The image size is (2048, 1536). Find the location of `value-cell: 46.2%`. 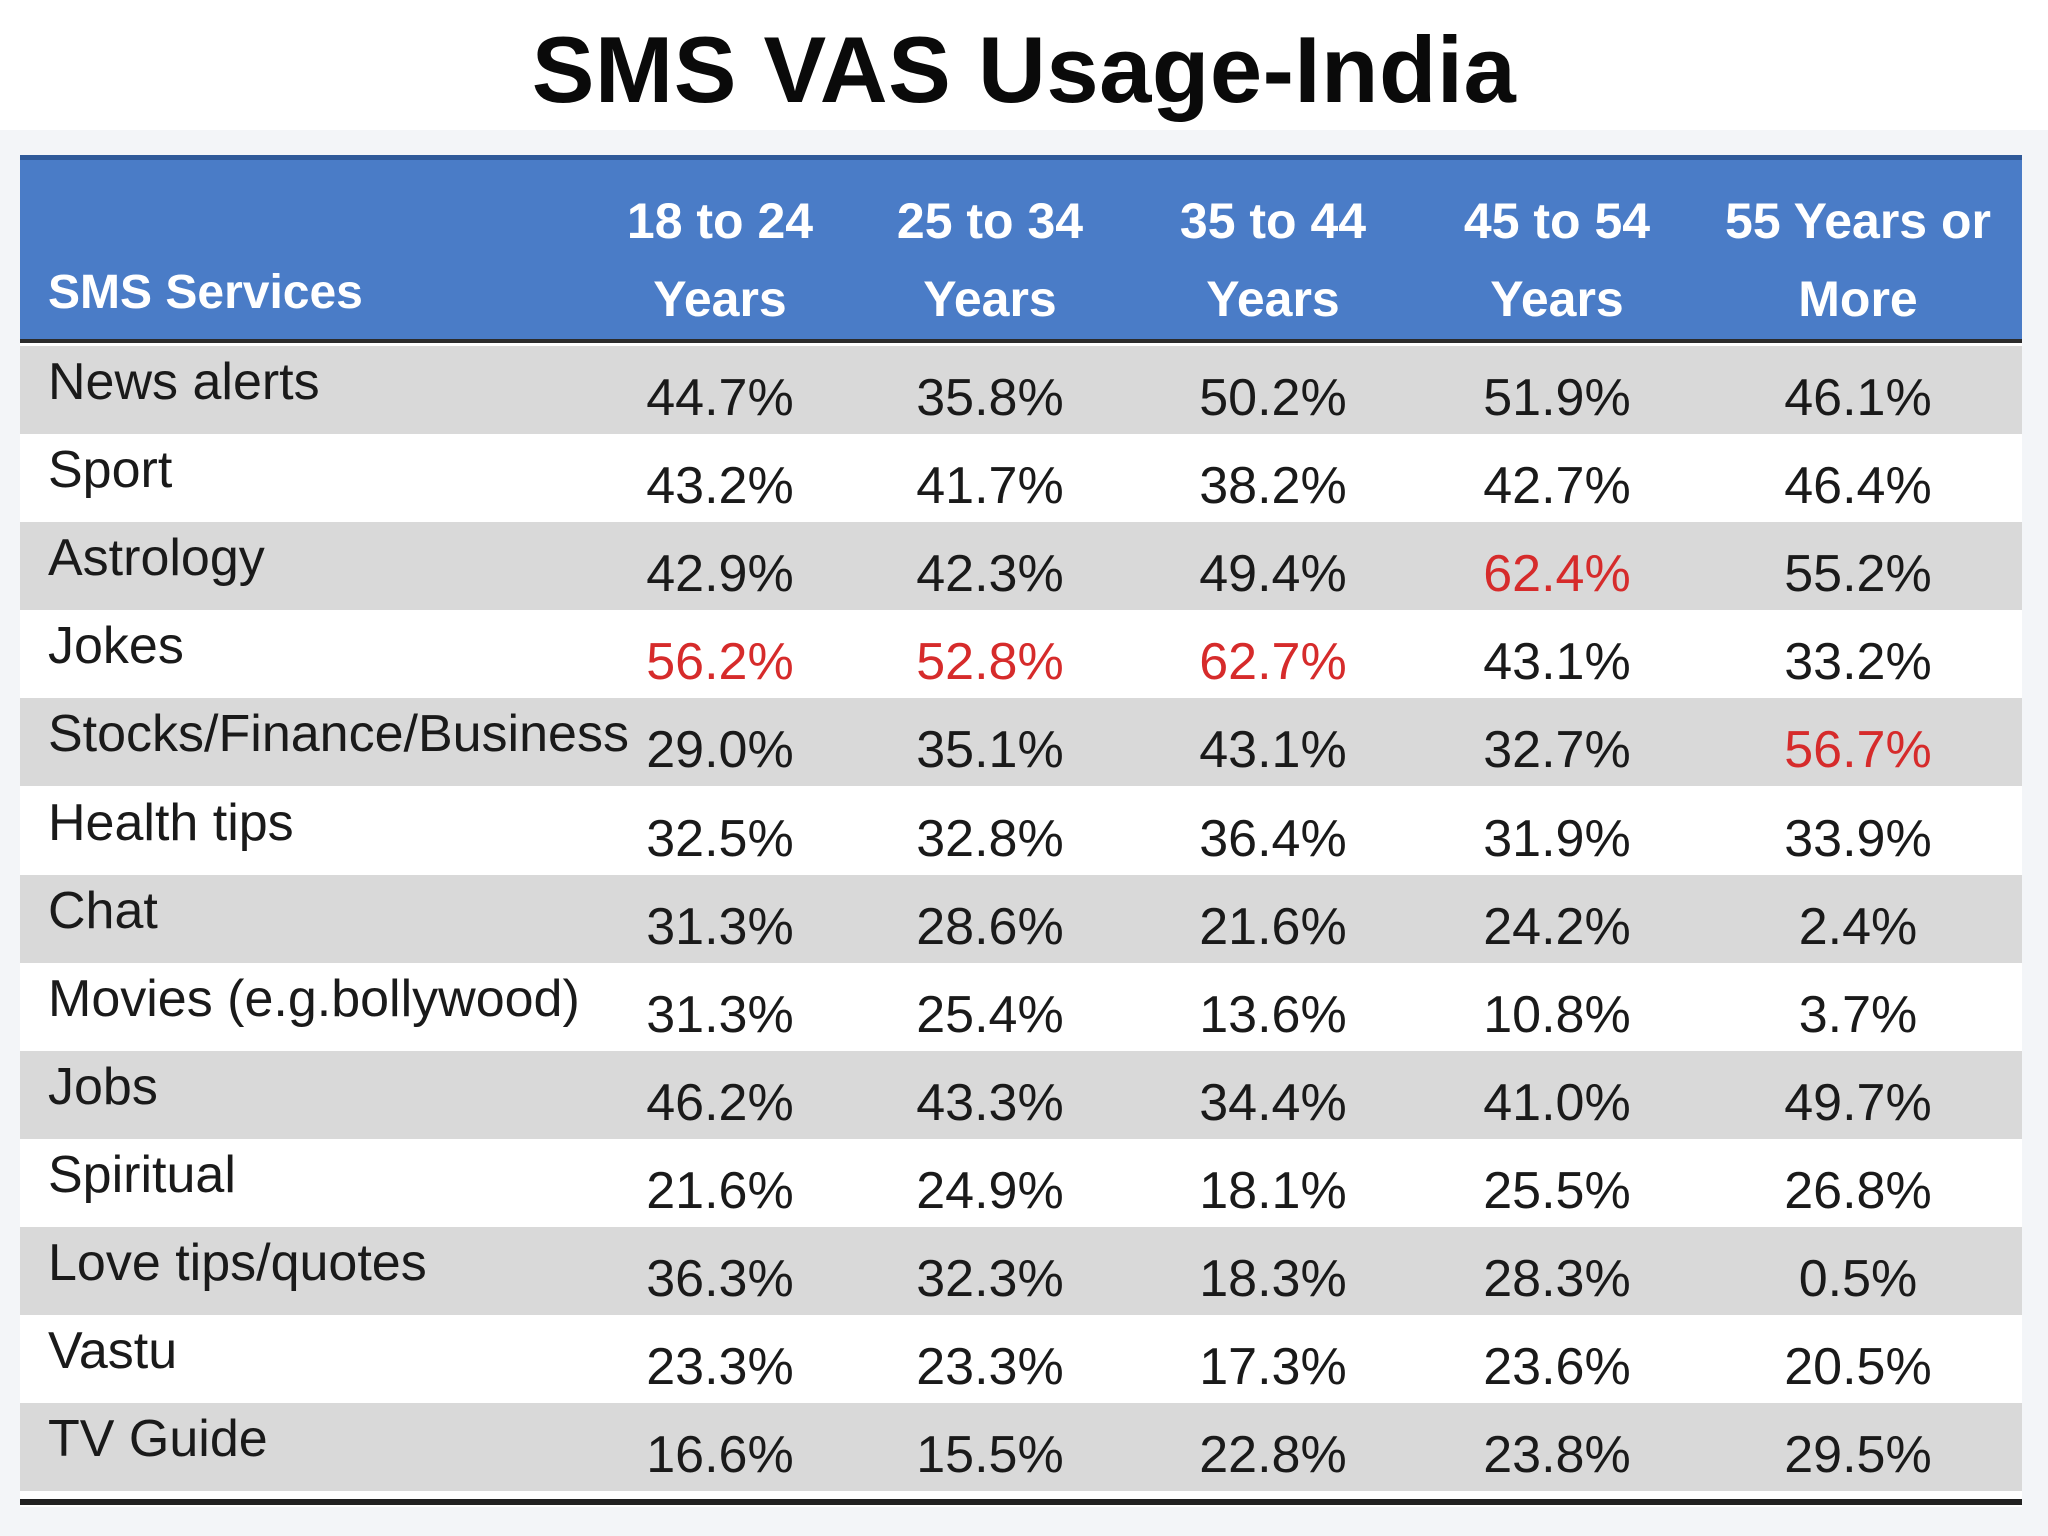

value-cell: 46.2% is located at coordinates (720, 1102).